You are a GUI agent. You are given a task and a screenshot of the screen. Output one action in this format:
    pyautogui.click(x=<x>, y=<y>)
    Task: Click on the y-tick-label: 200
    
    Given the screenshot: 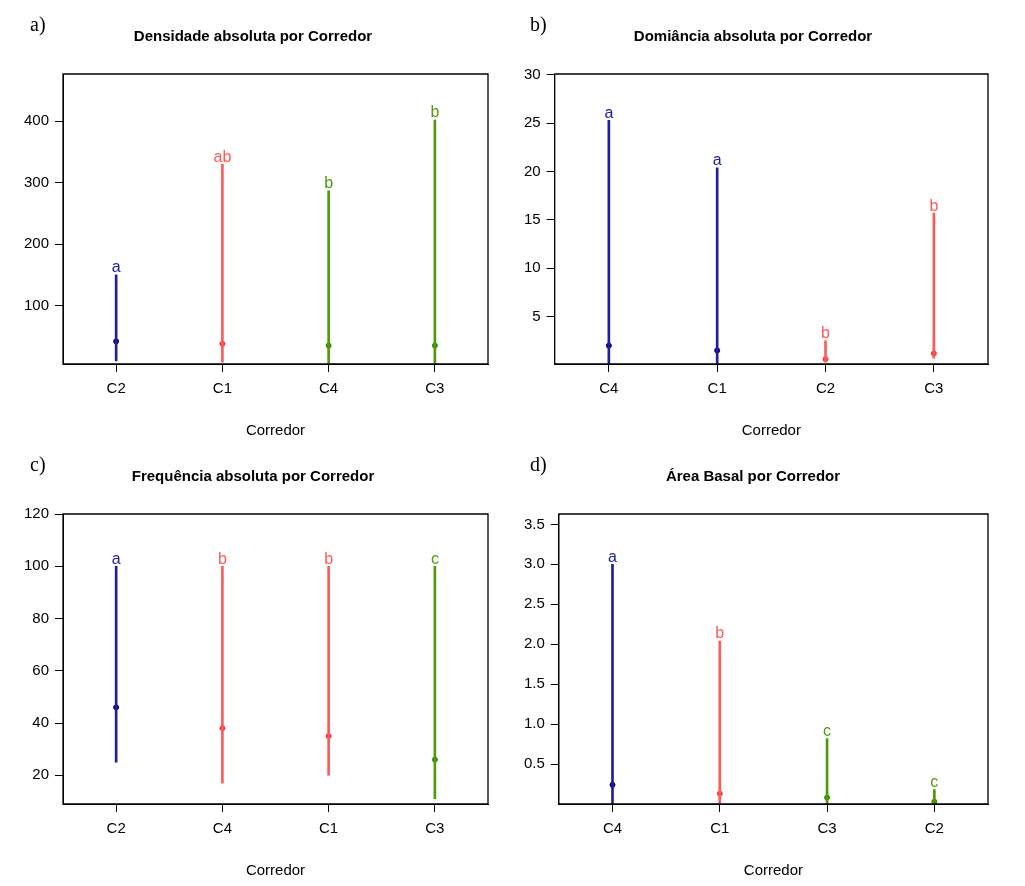 What is the action you would take?
    pyautogui.click(x=37, y=243)
    